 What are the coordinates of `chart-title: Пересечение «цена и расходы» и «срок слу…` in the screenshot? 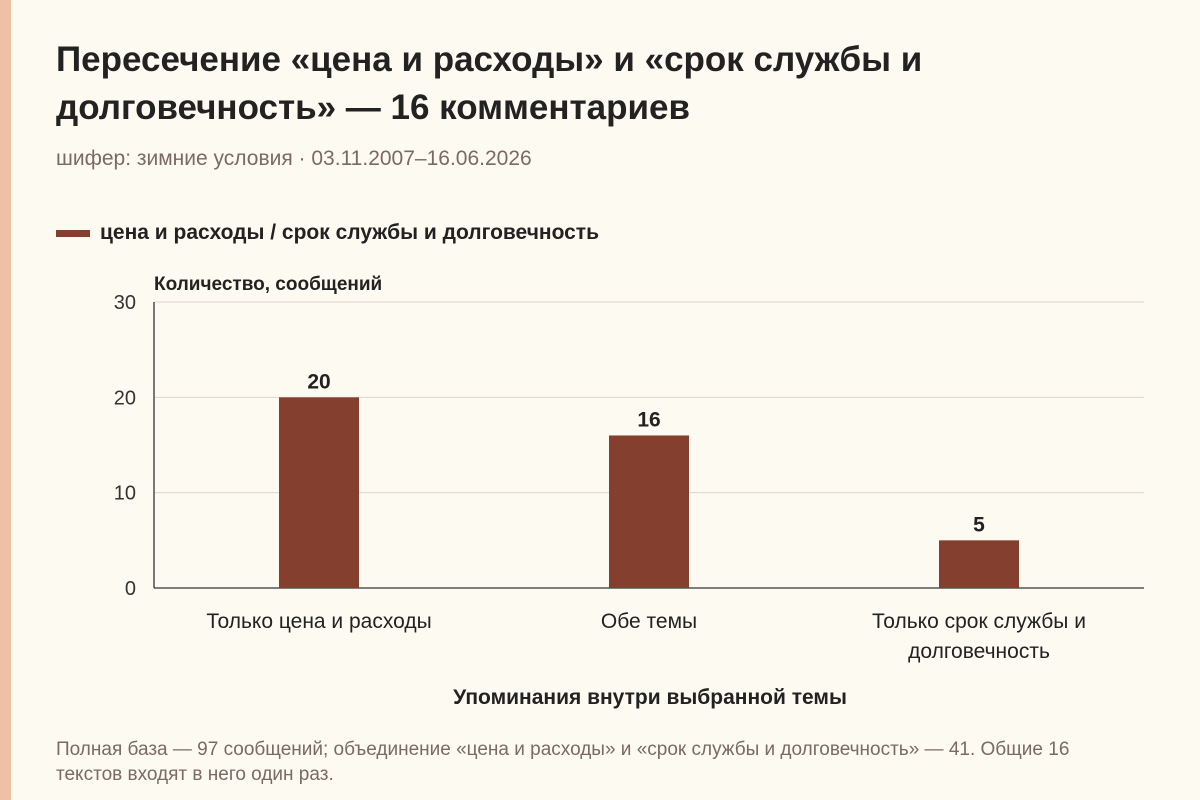 It's located at (489, 83).